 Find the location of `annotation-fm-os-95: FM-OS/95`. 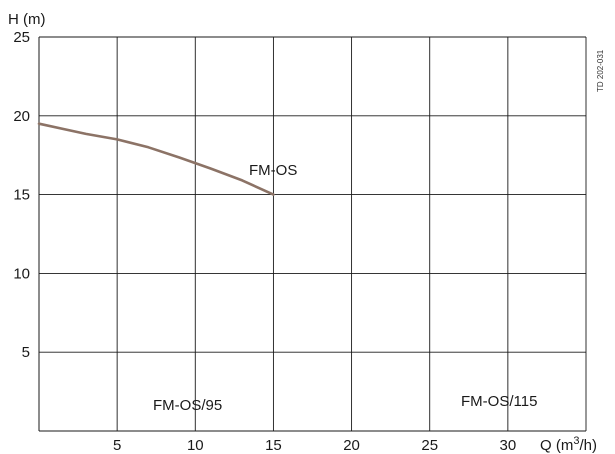

annotation-fm-os-95: FM-OS/95 is located at coordinates (187, 405).